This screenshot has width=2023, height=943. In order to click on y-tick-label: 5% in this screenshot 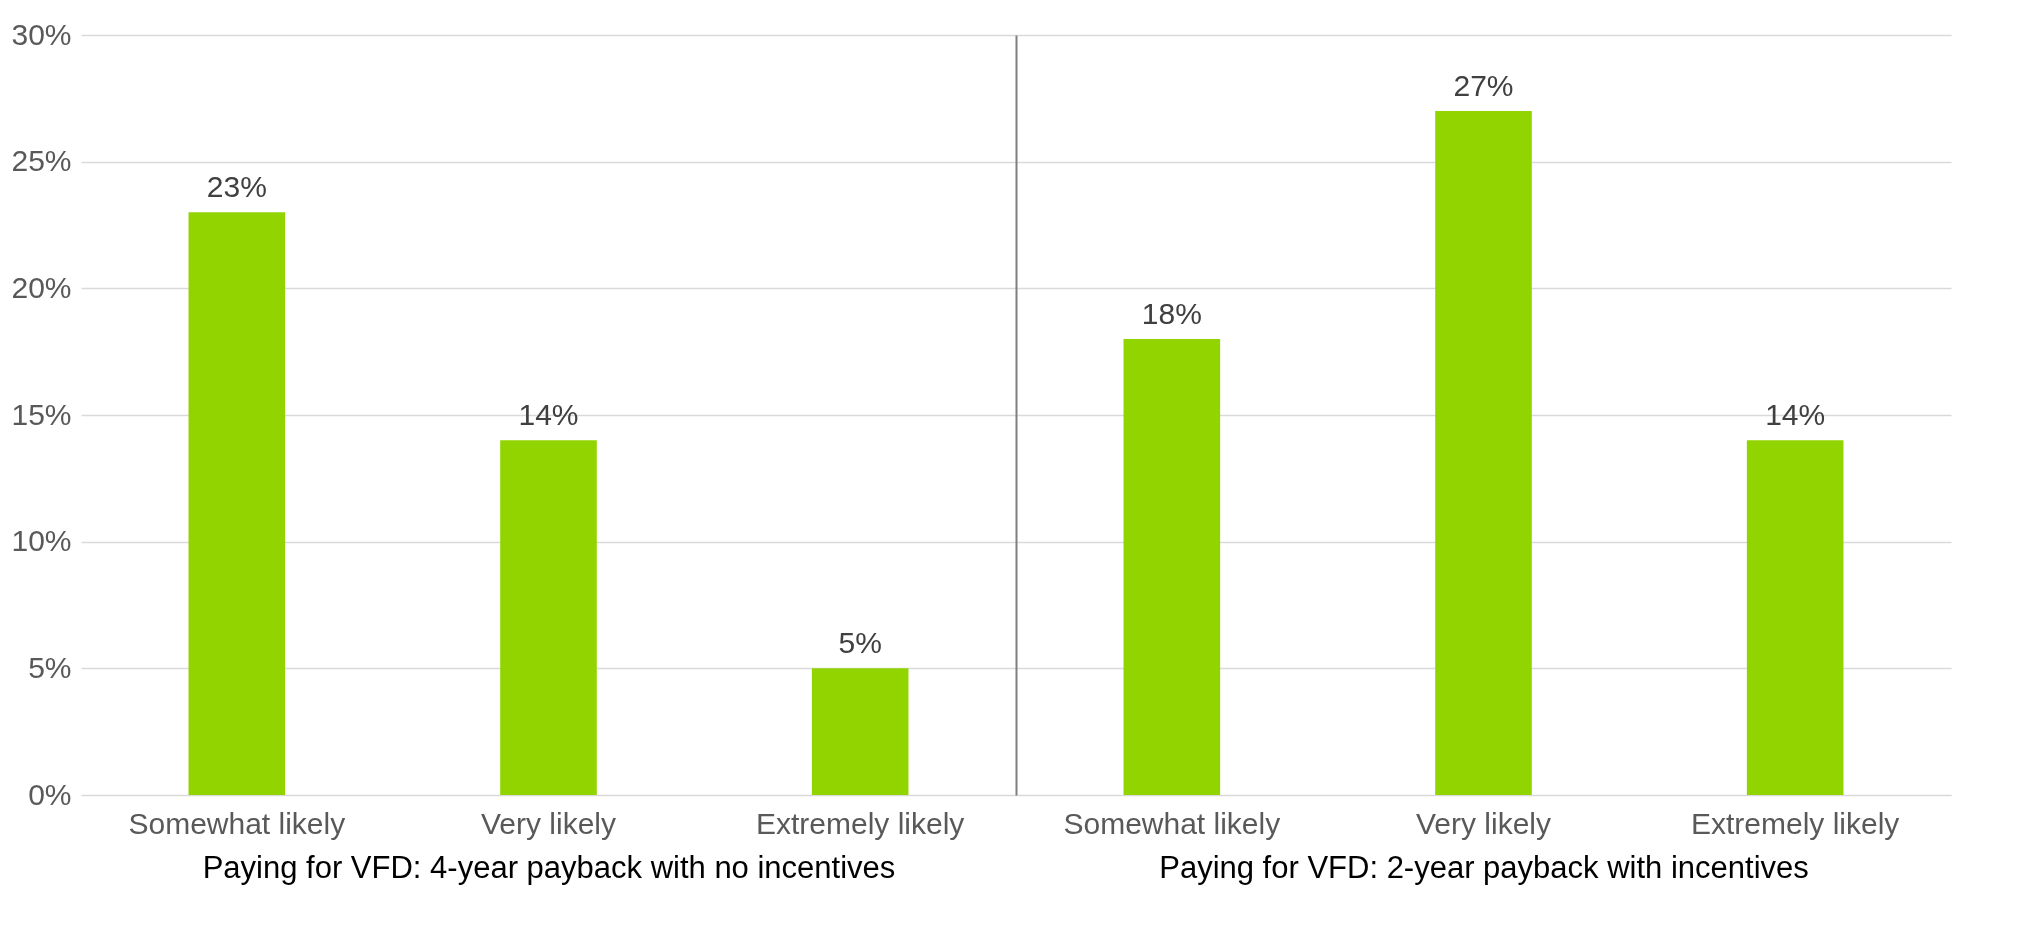, I will do `click(50, 667)`.